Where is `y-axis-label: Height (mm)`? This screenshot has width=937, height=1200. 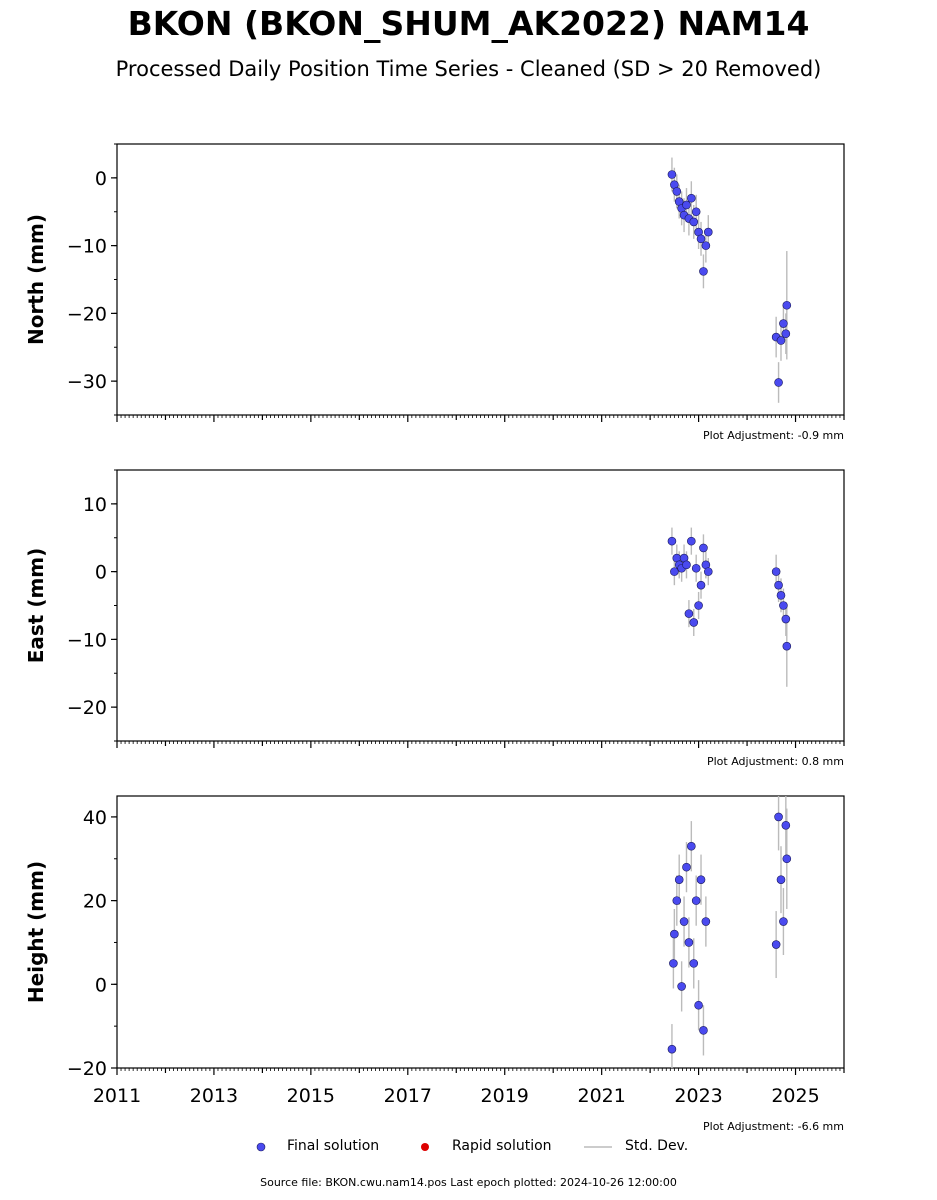
y-axis-label: Height (mm) is located at coordinates (36, 932).